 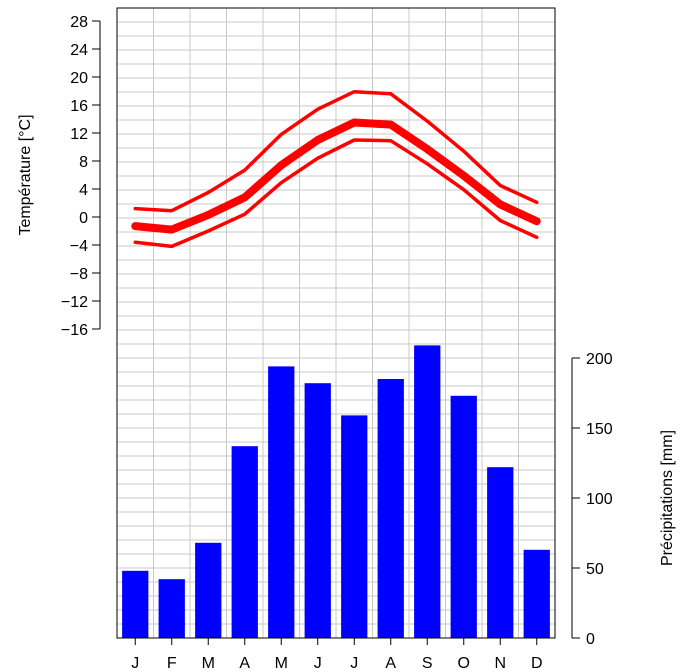 I want to click on temperature-lines, so click(x=336, y=169).